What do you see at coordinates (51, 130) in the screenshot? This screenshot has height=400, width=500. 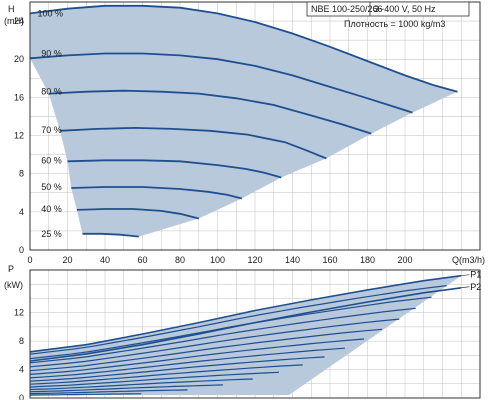 I see `speed-curve-label: 70 %` at bounding box center [51, 130].